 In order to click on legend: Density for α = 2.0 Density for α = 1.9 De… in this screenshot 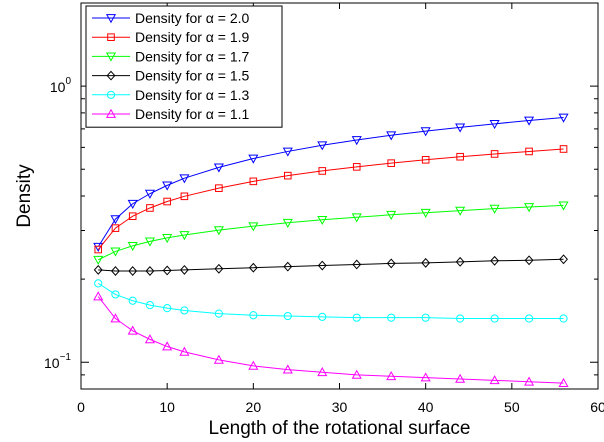, I will do `click(184, 66)`.